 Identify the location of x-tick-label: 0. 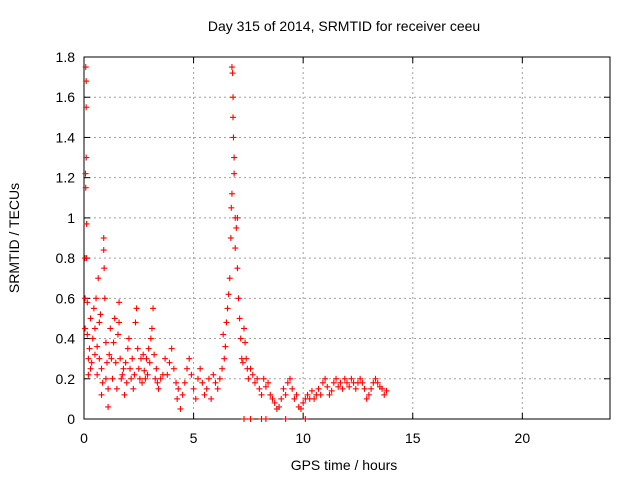
(84, 438).